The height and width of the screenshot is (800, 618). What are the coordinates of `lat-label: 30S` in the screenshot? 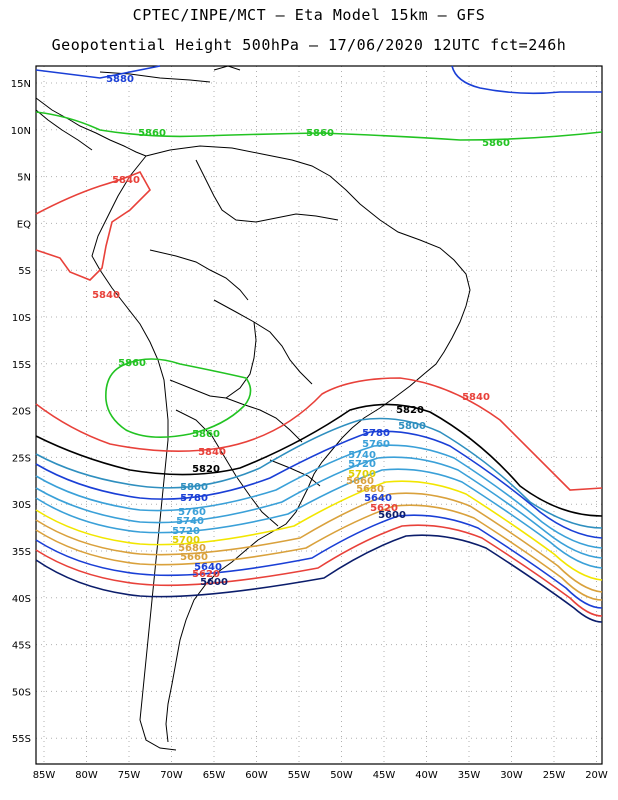 It's located at (21, 505).